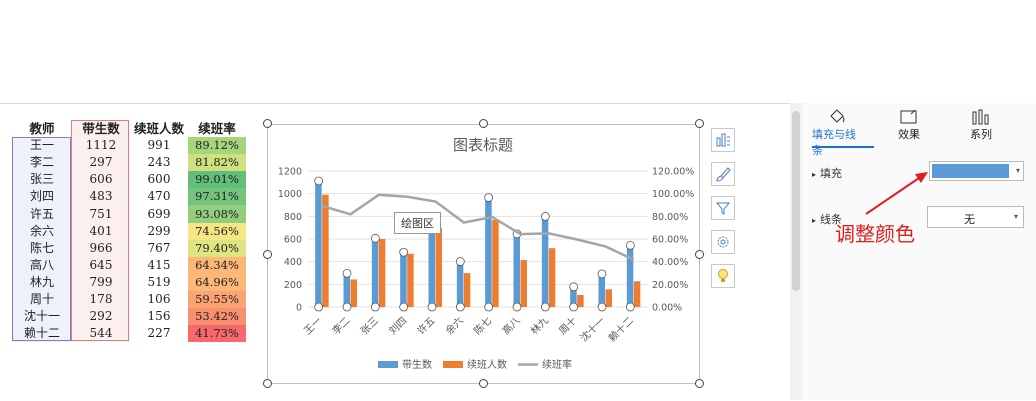 This screenshot has height=401, width=1036. Describe the element at coordinates (699, 383) in the screenshot. I see `resize-handle-bottom-right` at that location.